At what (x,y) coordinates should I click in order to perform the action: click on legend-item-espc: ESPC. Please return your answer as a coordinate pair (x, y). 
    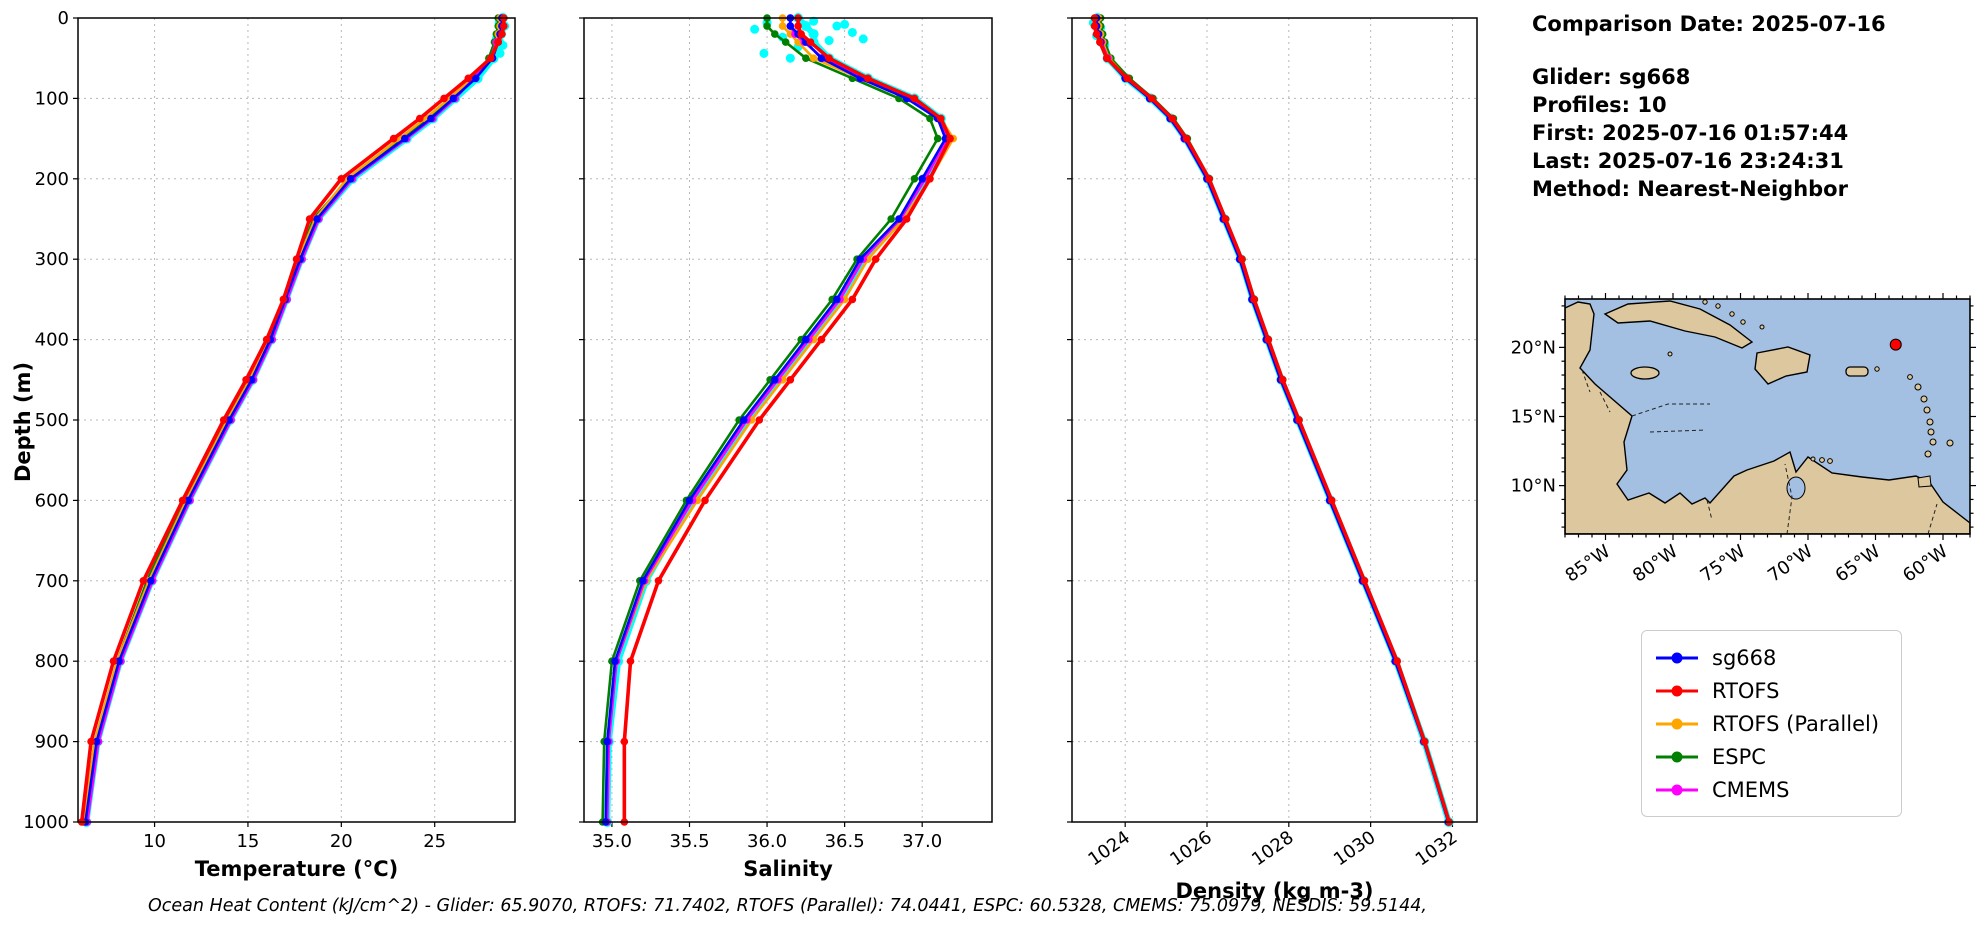
    Looking at the image, I should click on (1766, 756).